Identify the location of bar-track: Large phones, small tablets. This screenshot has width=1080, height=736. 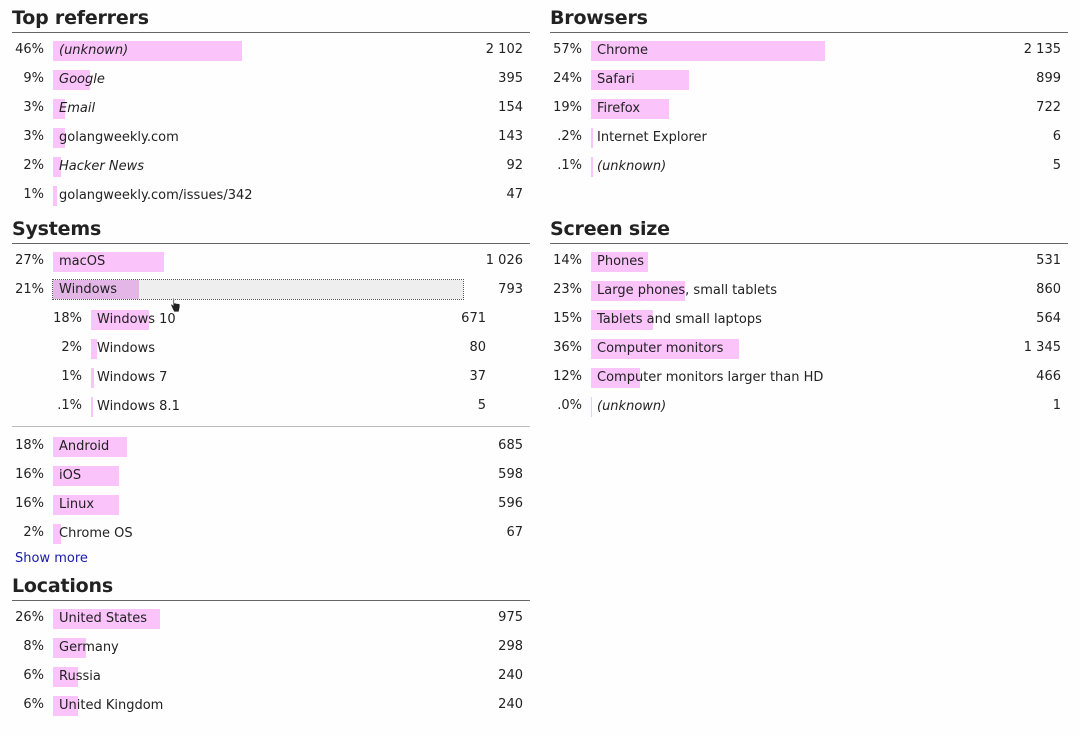
(796, 291).